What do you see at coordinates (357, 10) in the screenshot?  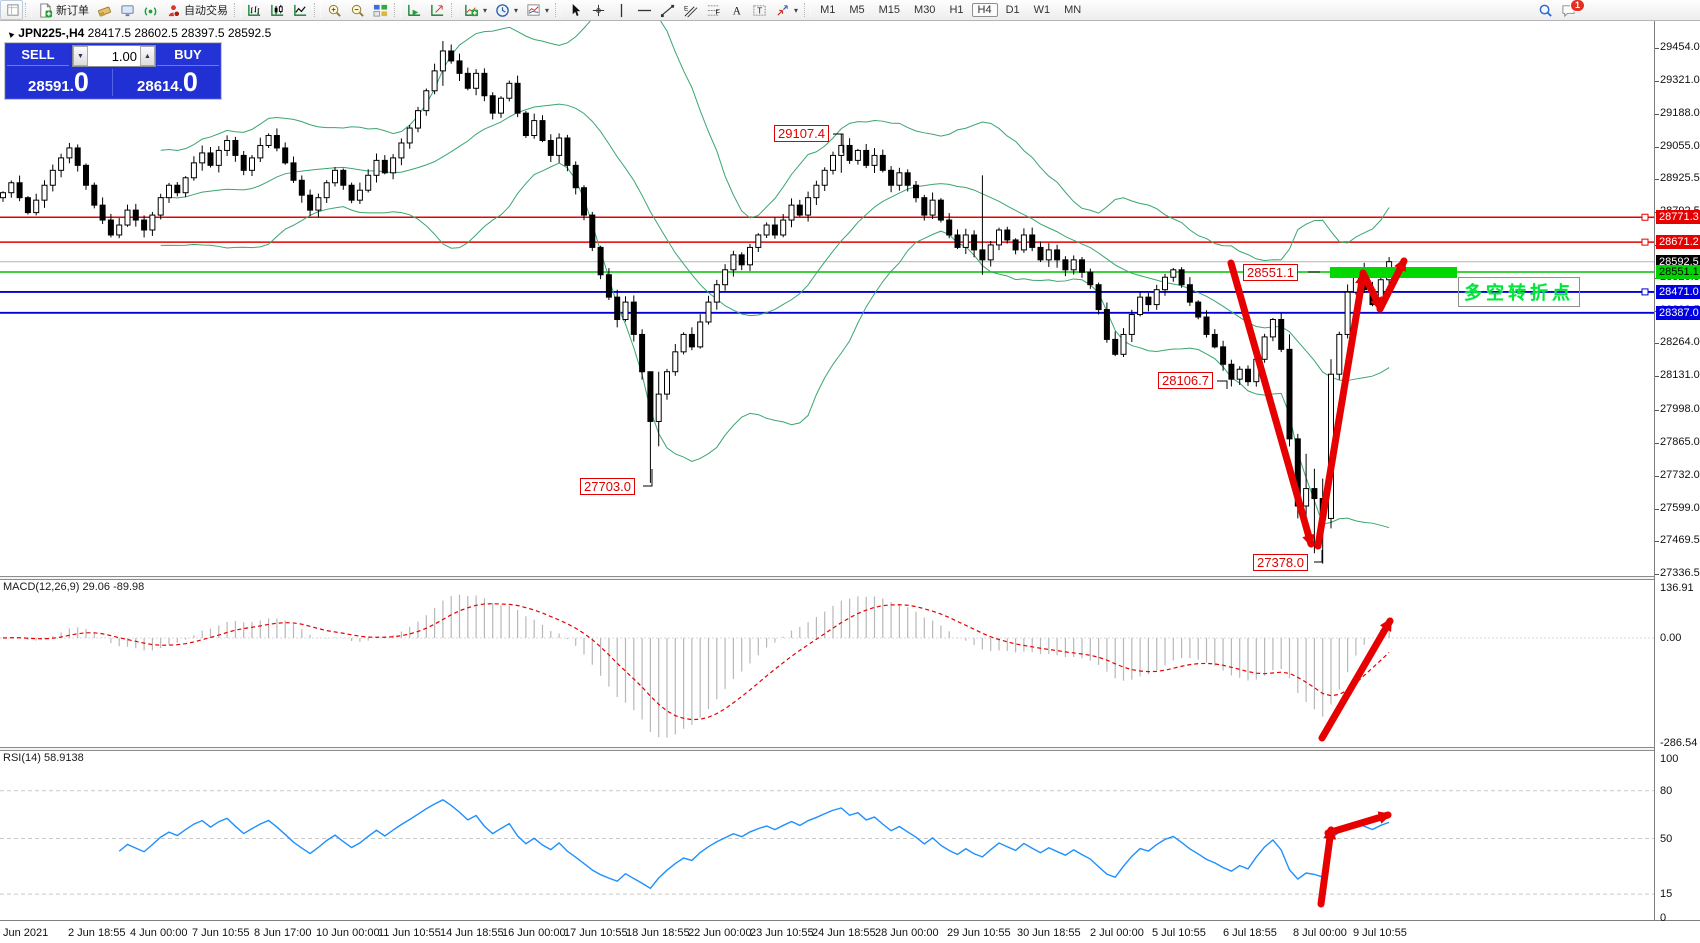 I see `zoom-out-button` at bounding box center [357, 10].